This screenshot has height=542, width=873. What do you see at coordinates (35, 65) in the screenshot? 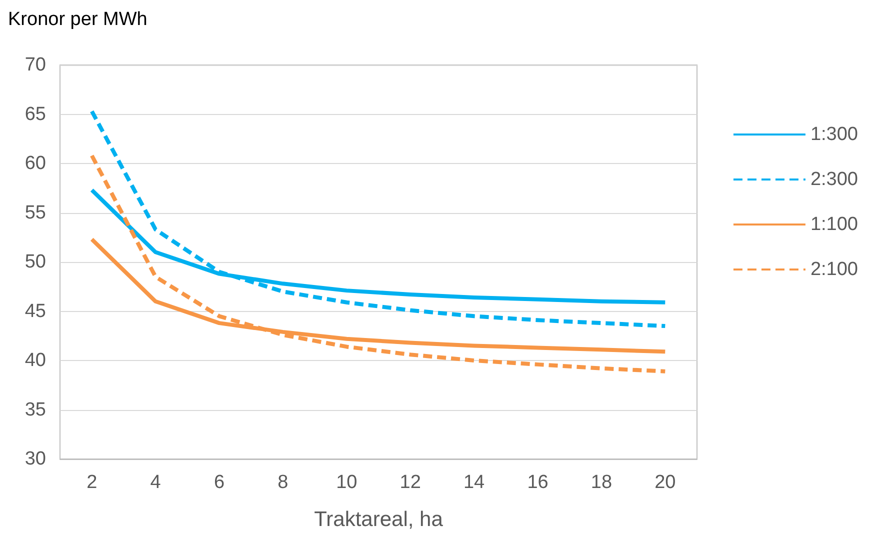
I see `y-tick-label: 70` at bounding box center [35, 65].